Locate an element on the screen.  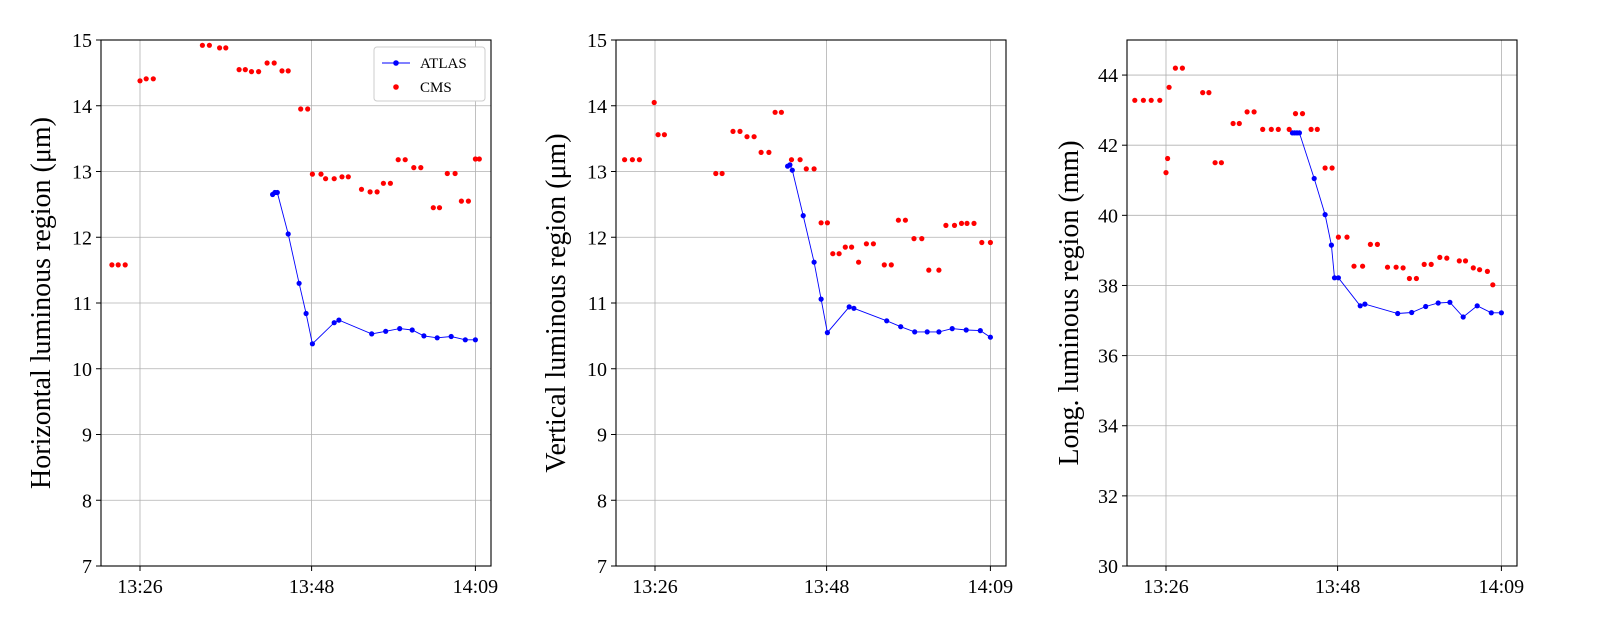
y-tick-label: 9 is located at coordinates (602, 436).